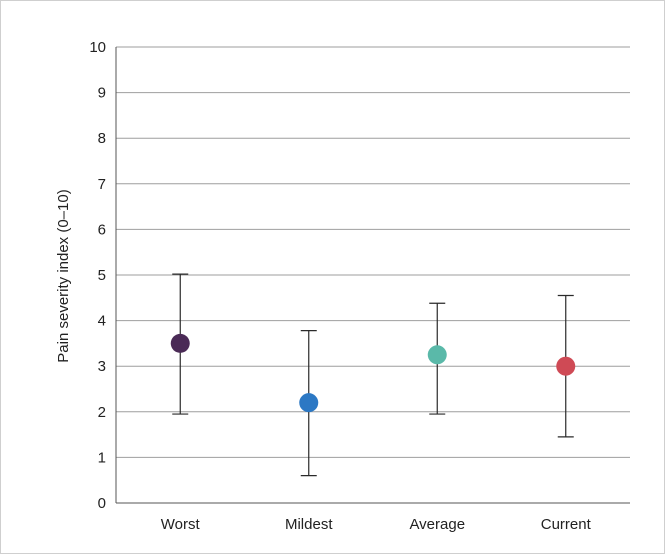 Image resolution: width=665 pixels, height=555 pixels. Describe the element at coordinates (376, 524) in the screenshot. I see `x-tick-labels: Worst Mildest Average Current` at that location.